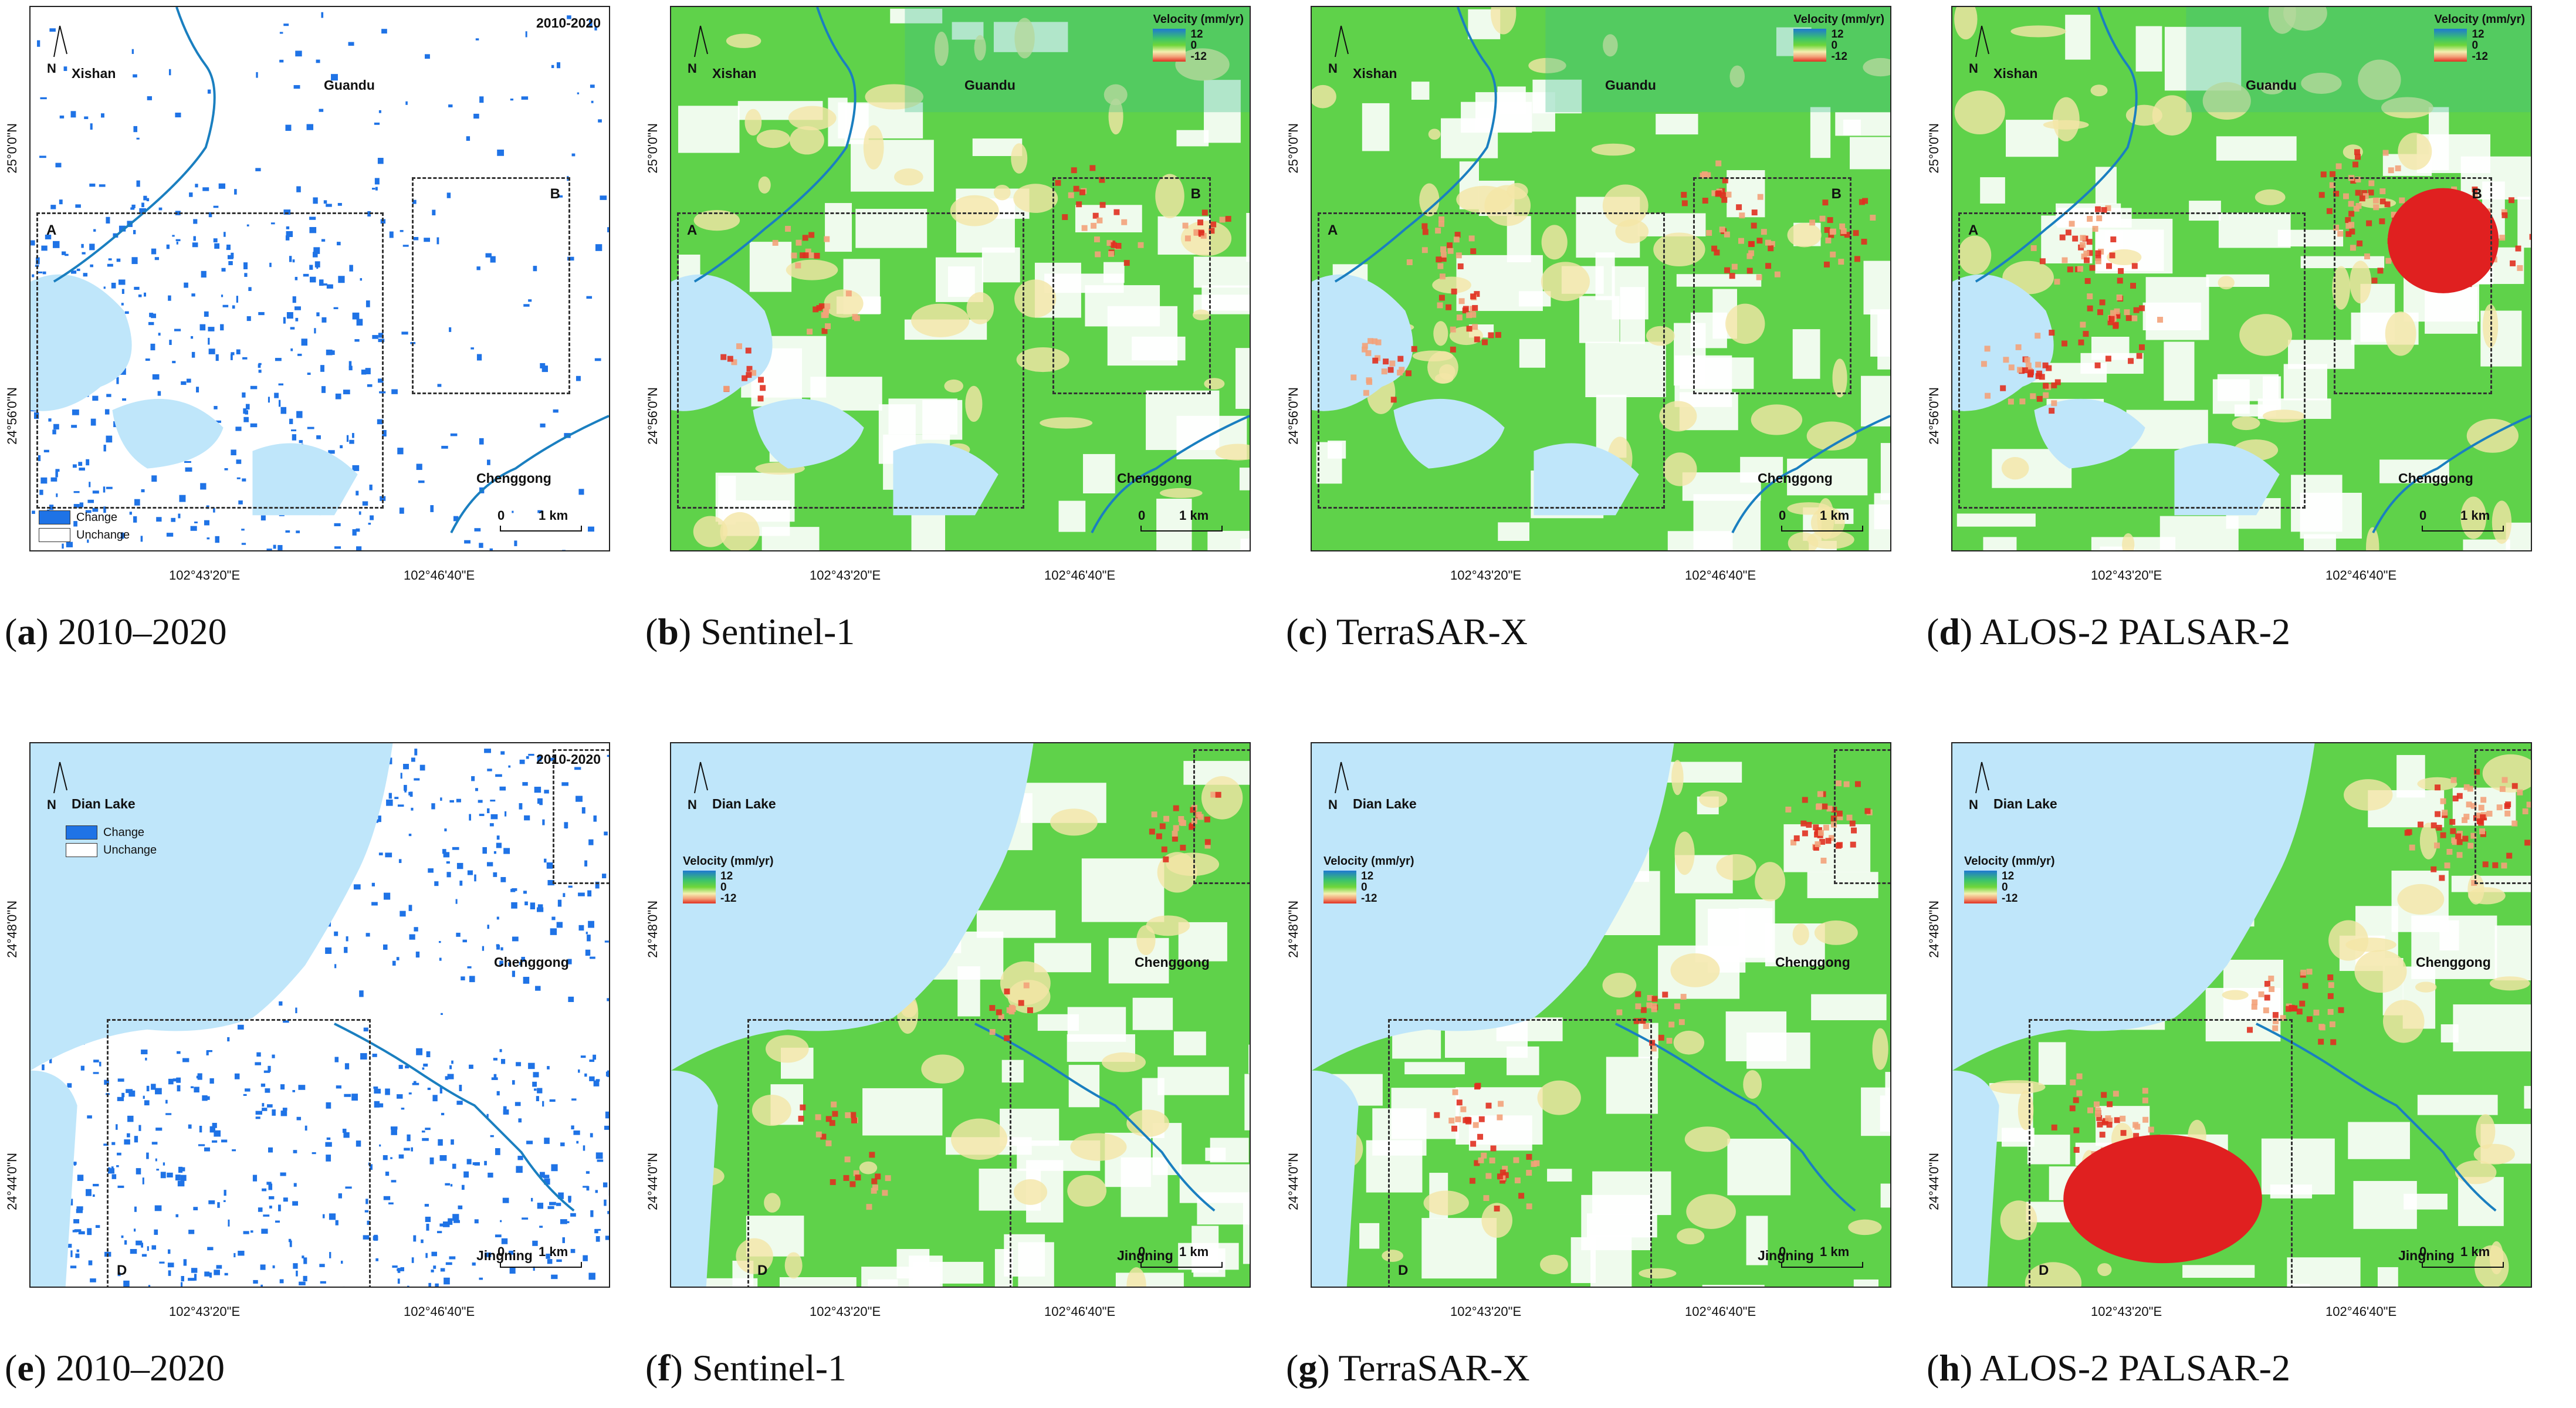  What do you see at coordinates (84, 535) in the screenshot?
I see `legend-row: Unchange` at bounding box center [84, 535].